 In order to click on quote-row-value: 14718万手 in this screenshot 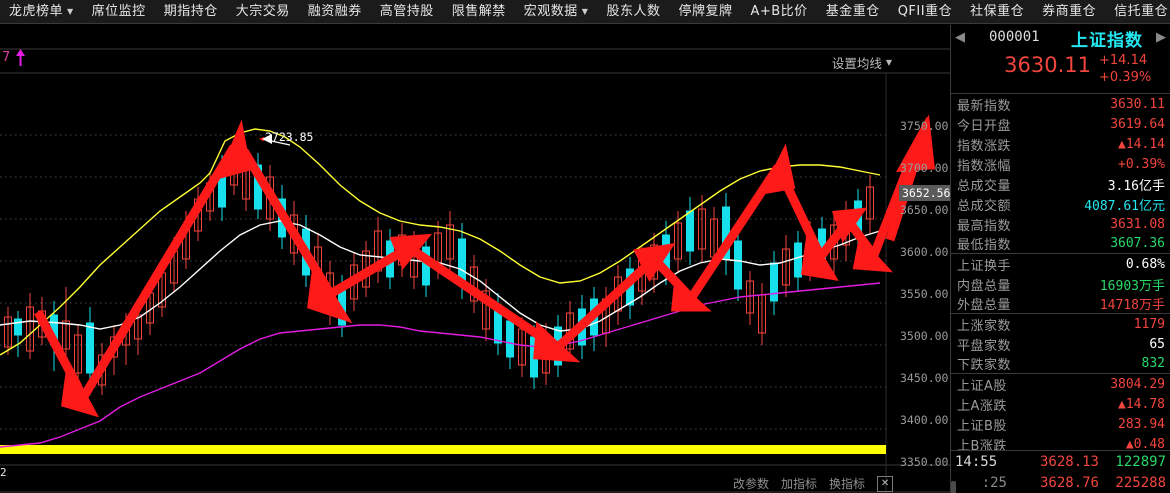, I will do `click(1132, 305)`.